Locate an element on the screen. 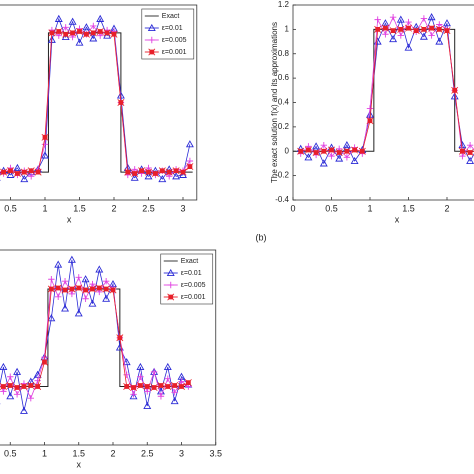 The image size is (474, 474). x-tick-label: 3.5 is located at coordinates (215, 453).